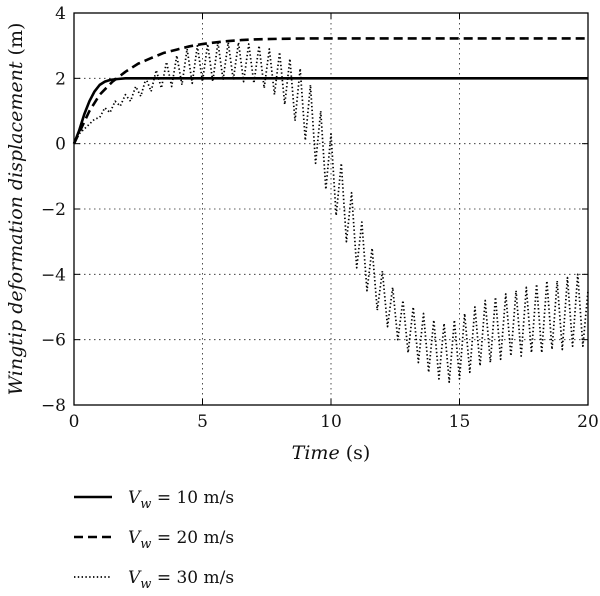  What do you see at coordinates (60, 14) in the screenshot?
I see `y-tick-label: 4` at bounding box center [60, 14].